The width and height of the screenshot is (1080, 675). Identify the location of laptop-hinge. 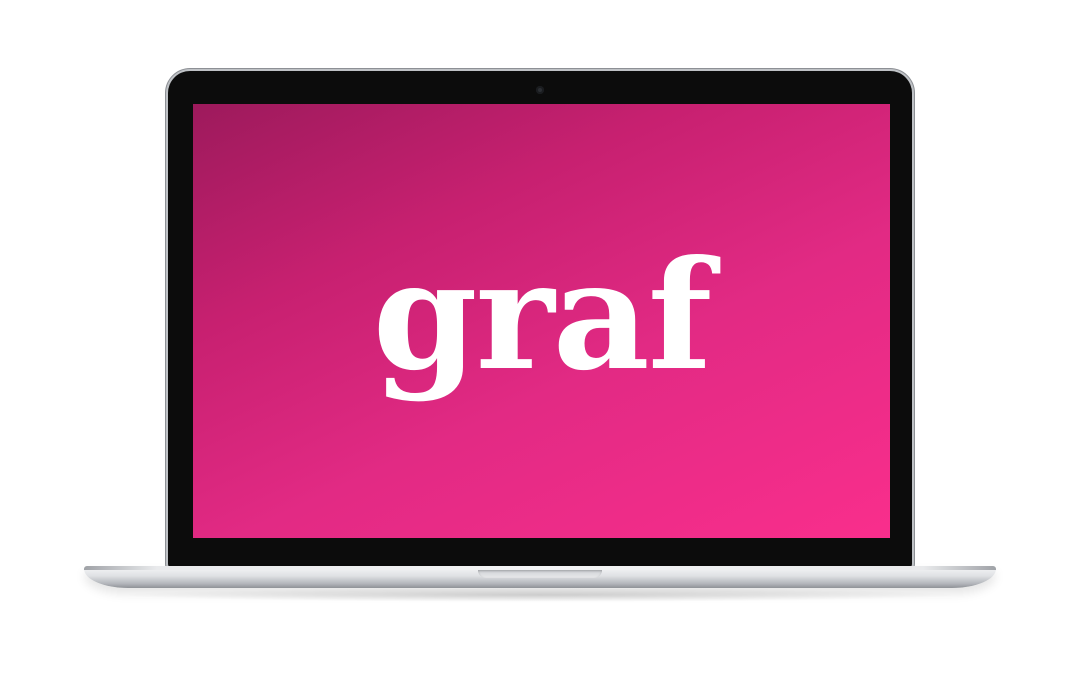
(540, 568).